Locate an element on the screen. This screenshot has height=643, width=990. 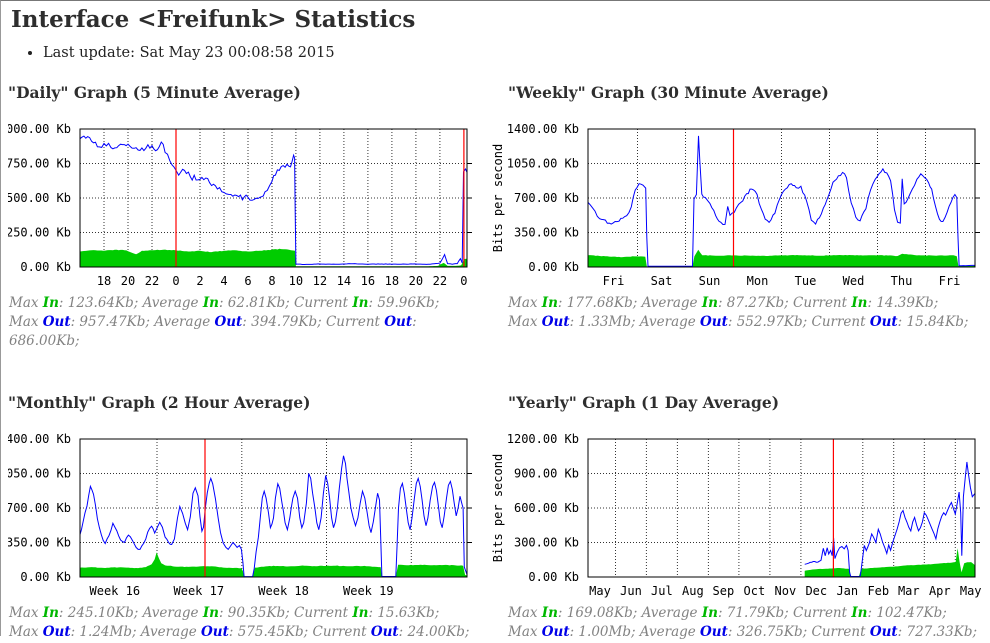
stats-text: : 686.00Kb; is located at coordinates (213, 331).